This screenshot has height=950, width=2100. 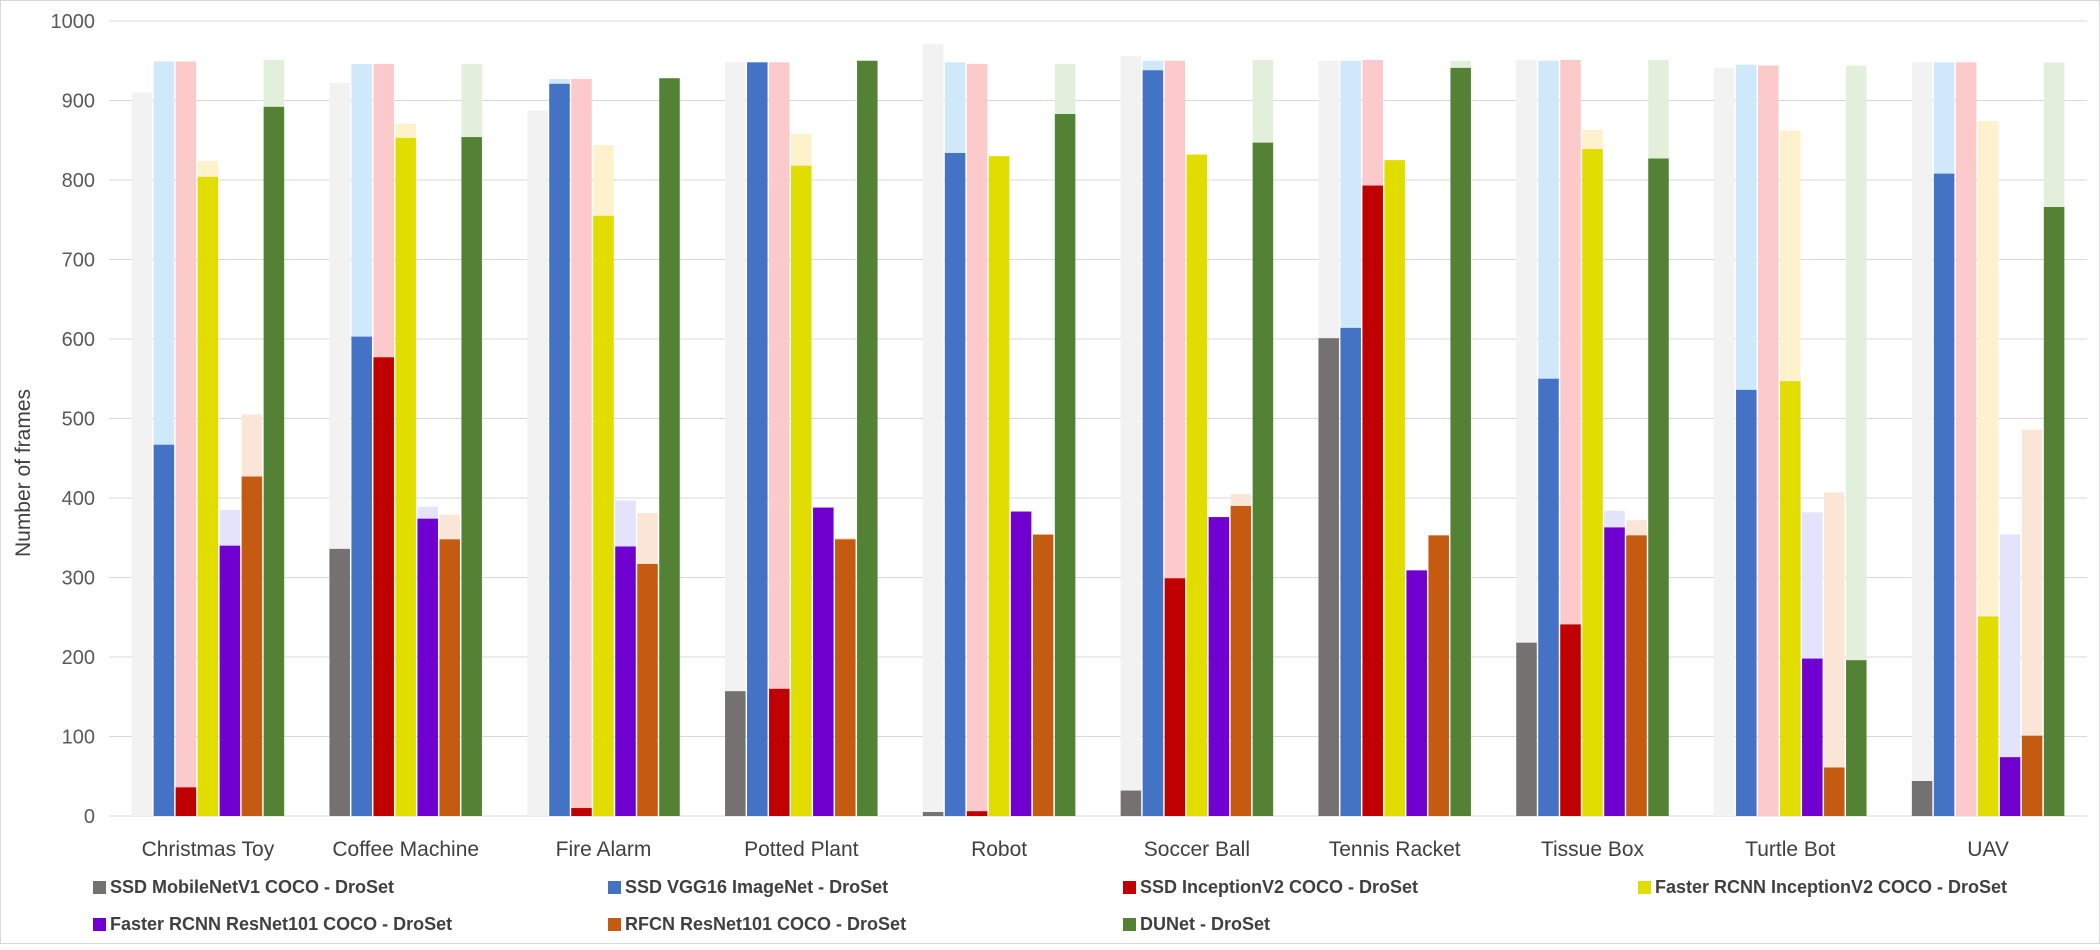 I want to click on legend-item: Faster RCNN ResNet101 COCO - DroSet, so click(x=272, y=924).